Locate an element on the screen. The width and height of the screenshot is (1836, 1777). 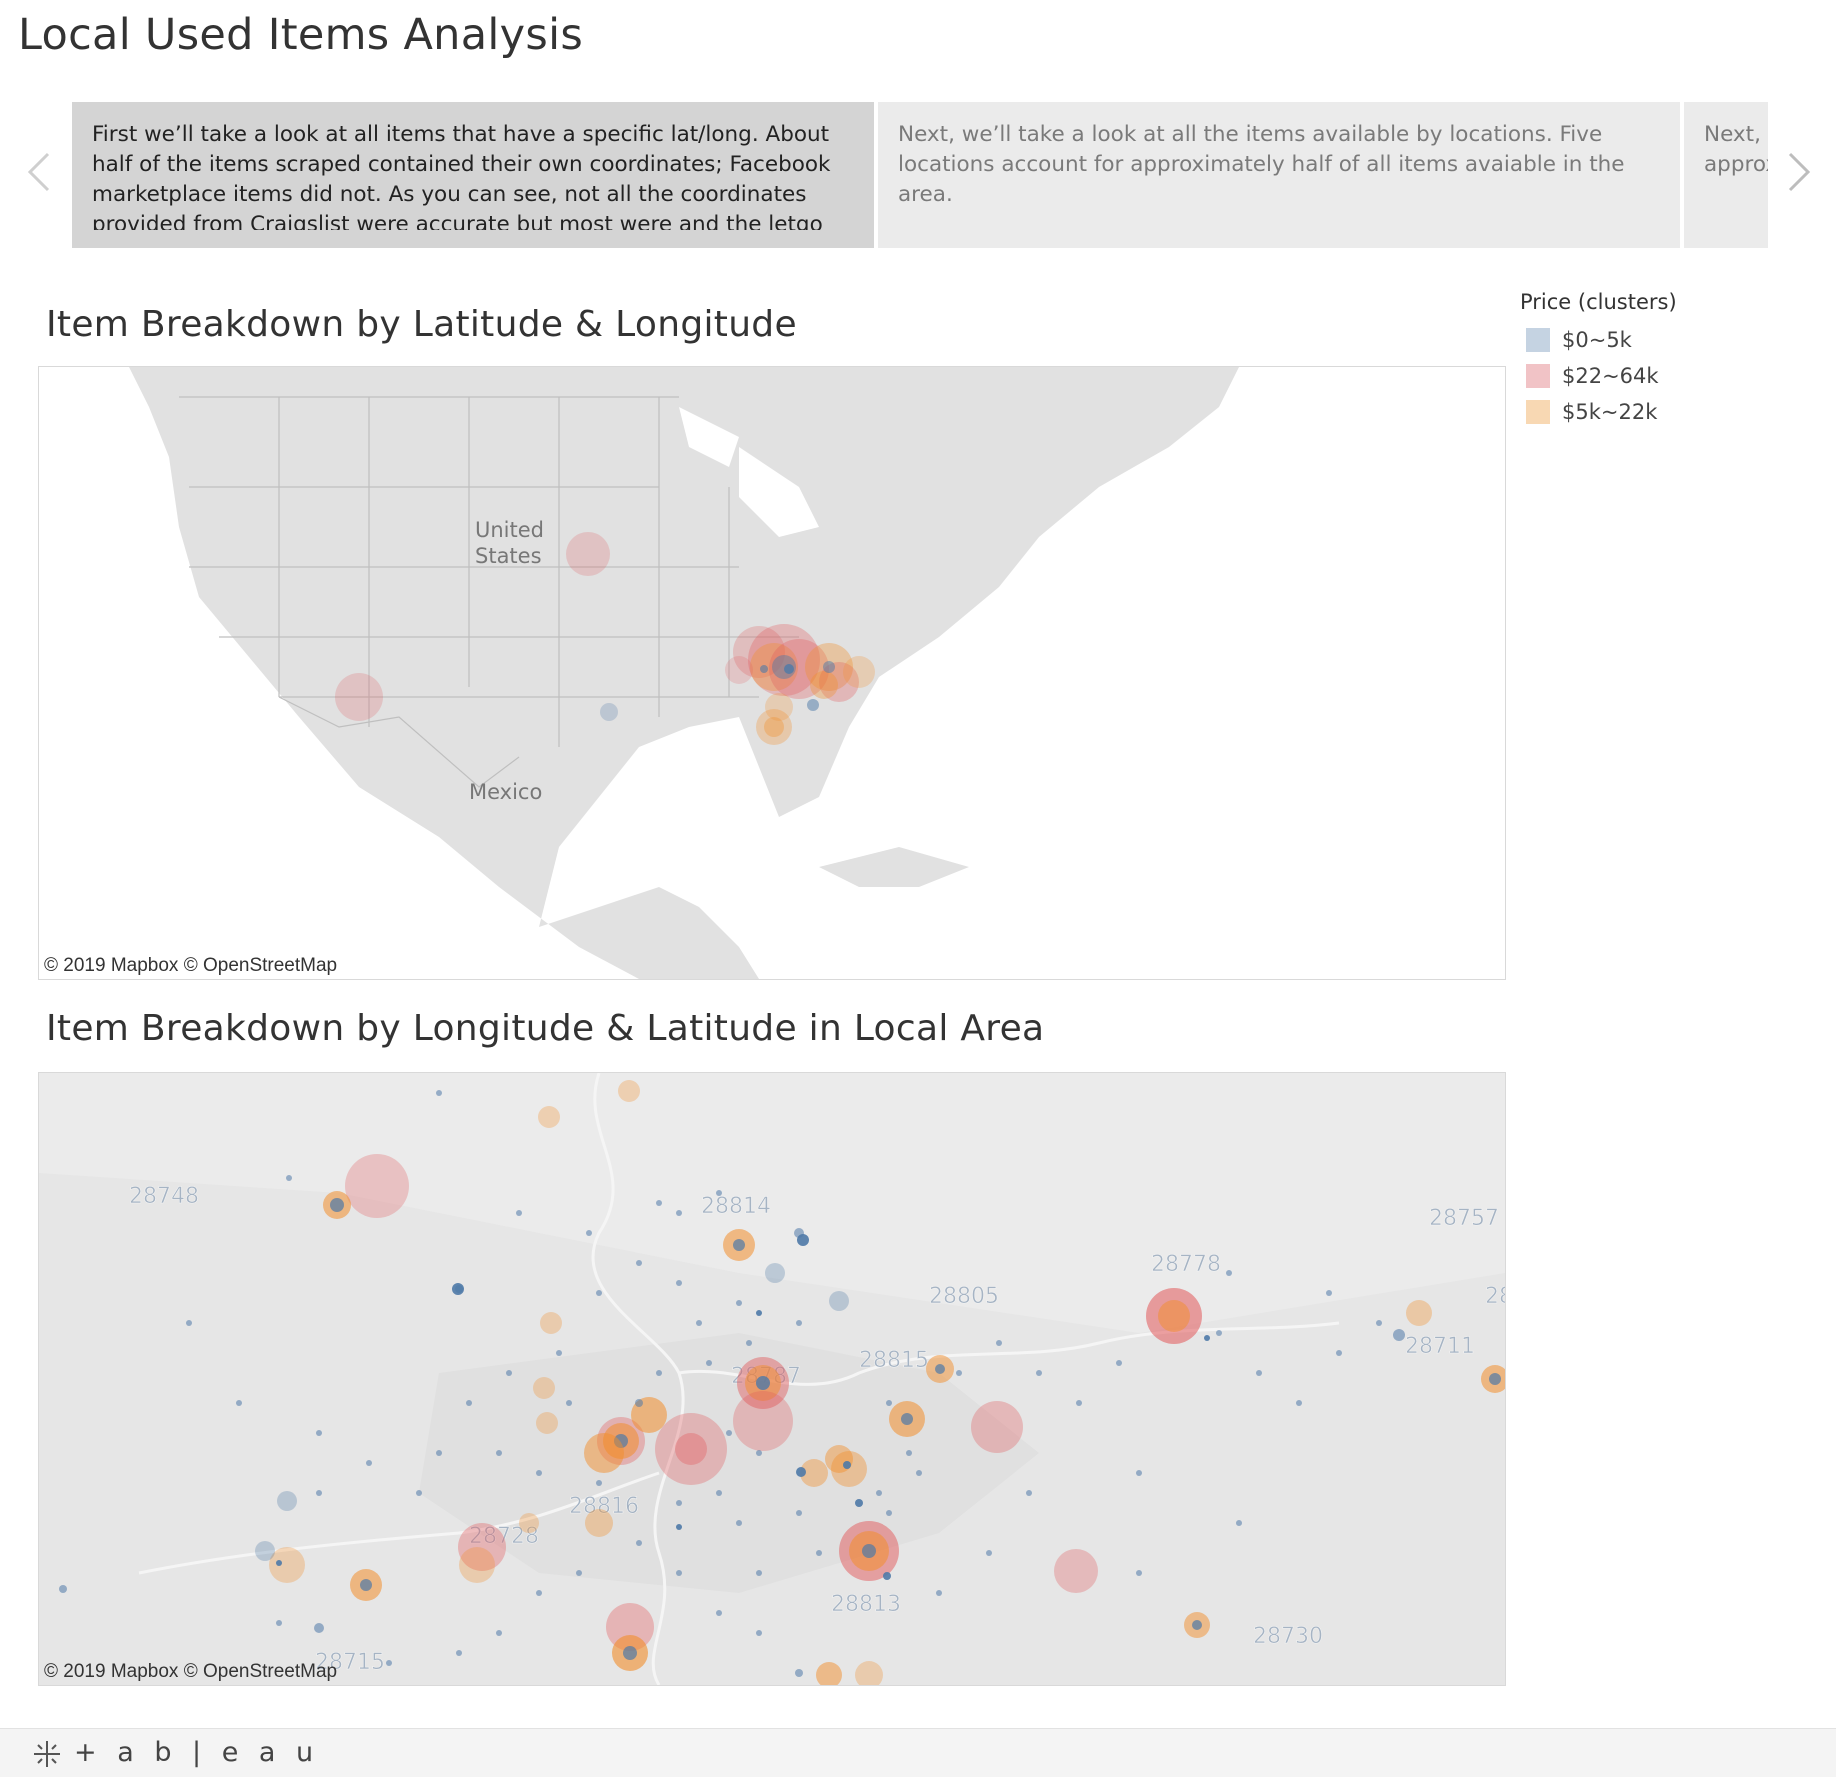
chevron-right-icon is located at coordinates (1799, 176).